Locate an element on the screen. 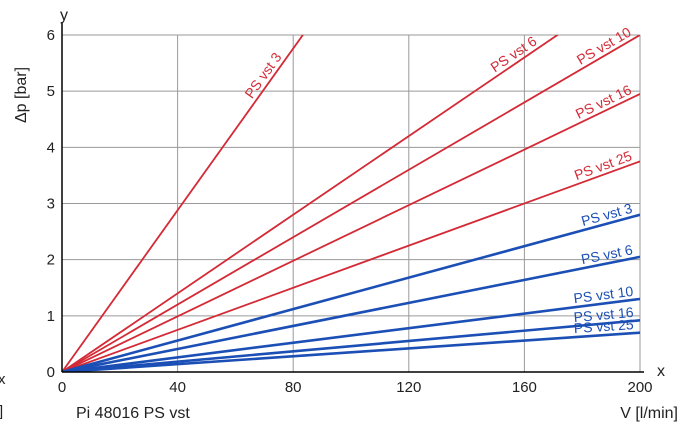 This screenshot has height=425, width=683. x-tick-label: 0 is located at coordinates (62, 387).